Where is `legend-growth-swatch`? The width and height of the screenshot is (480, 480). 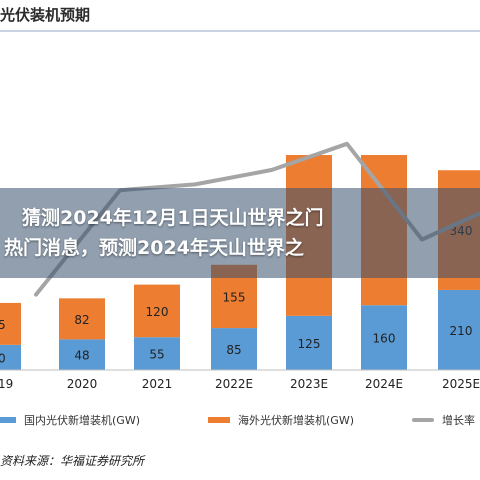
legend-growth-swatch is located at coordinates (423, 420).